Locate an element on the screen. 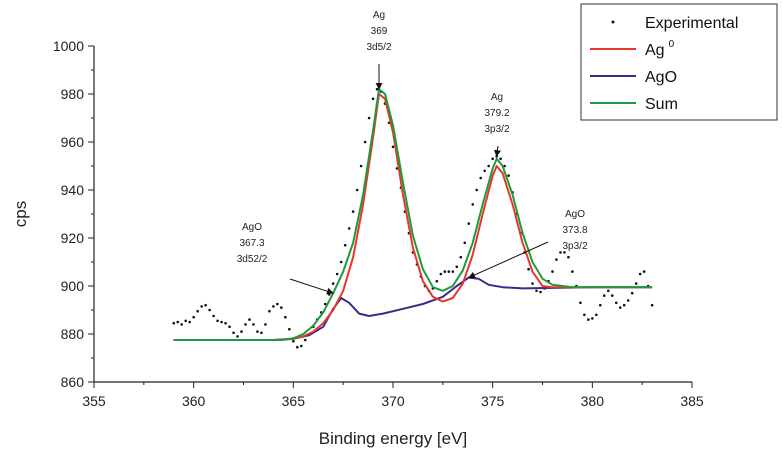 The image size is (782, 455). legend: Experimental Ag 0 AgO Sum is located at coordinates (679, 62).